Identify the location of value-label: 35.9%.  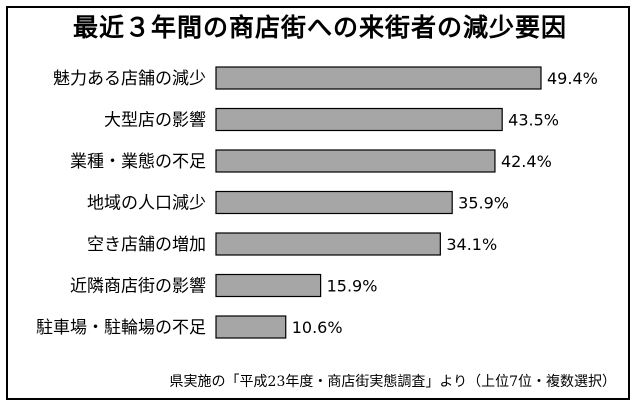
(483, 203).